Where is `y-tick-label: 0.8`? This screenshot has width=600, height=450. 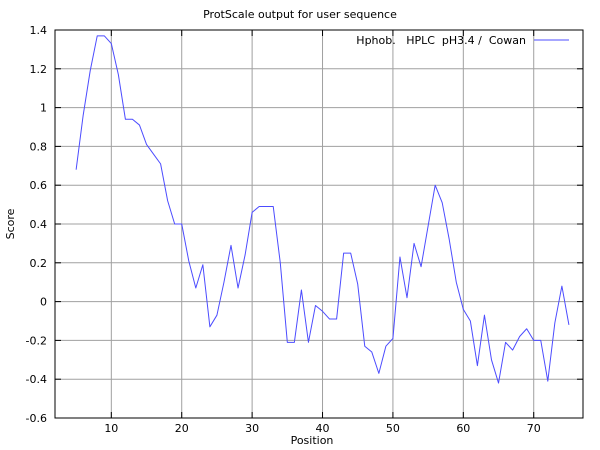
y-tick-label: 0.8 is located at coordinates (39, 146).